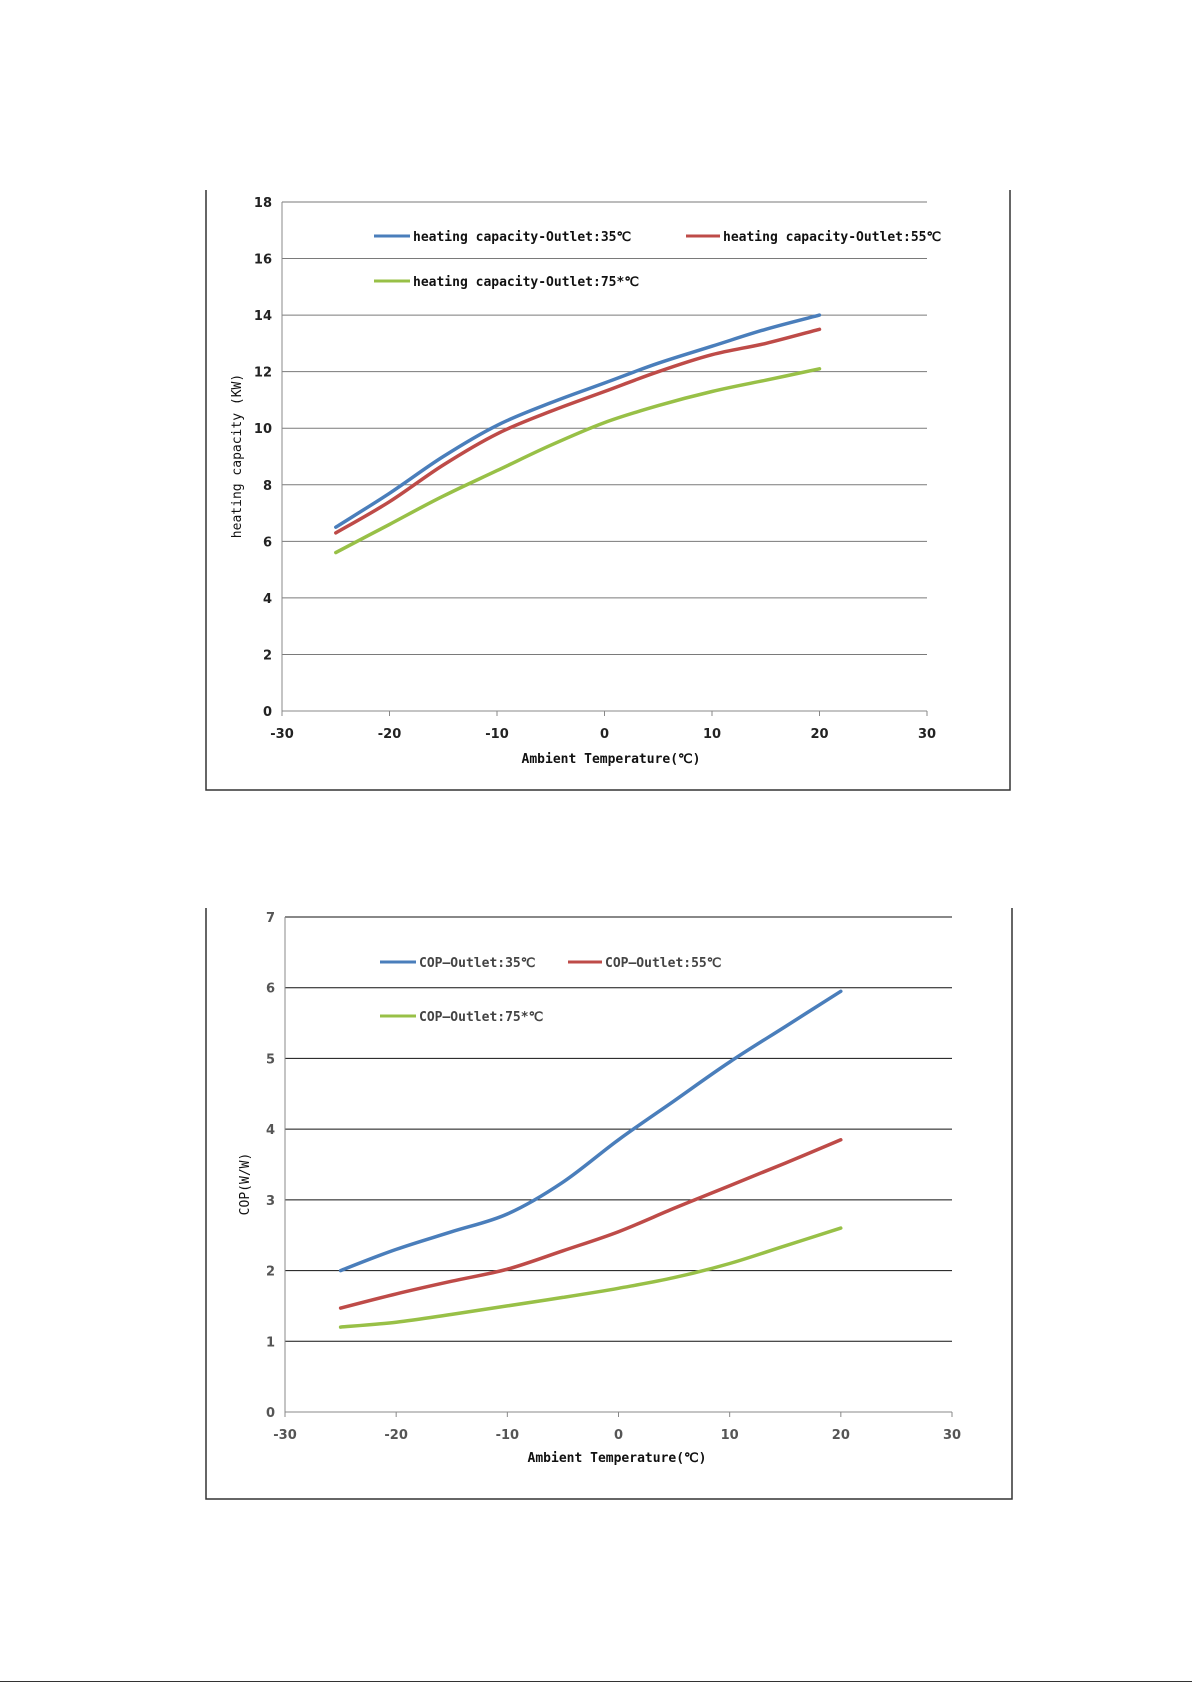 This screenshot has width=1192, height=1685. What do you see at coordinates (481, 1017) in the screenshot?
I see `legend-label-75: COP—Outlet:75*℃` at bounding box center [481, 1017].